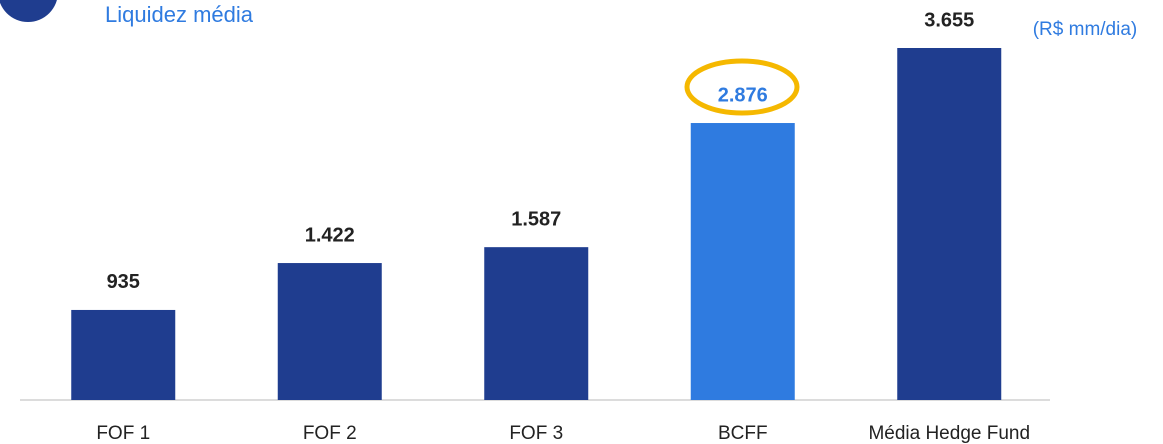 This screenshot has width=1163, height=444. Describe the element at coordinates (1085, 29) in the screenshot. I see `unit-annotation: (R$ mm/dia)` at that location.